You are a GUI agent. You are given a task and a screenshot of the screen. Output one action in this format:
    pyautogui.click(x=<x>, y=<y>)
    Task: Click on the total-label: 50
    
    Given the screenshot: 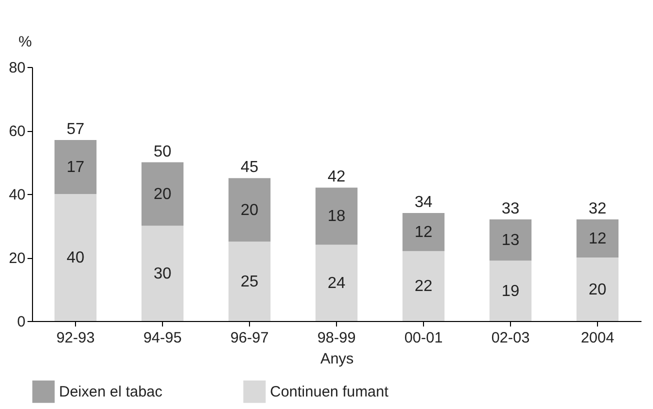 What is the action you would take?
    pyautogui.click(x=163, y=151)
    